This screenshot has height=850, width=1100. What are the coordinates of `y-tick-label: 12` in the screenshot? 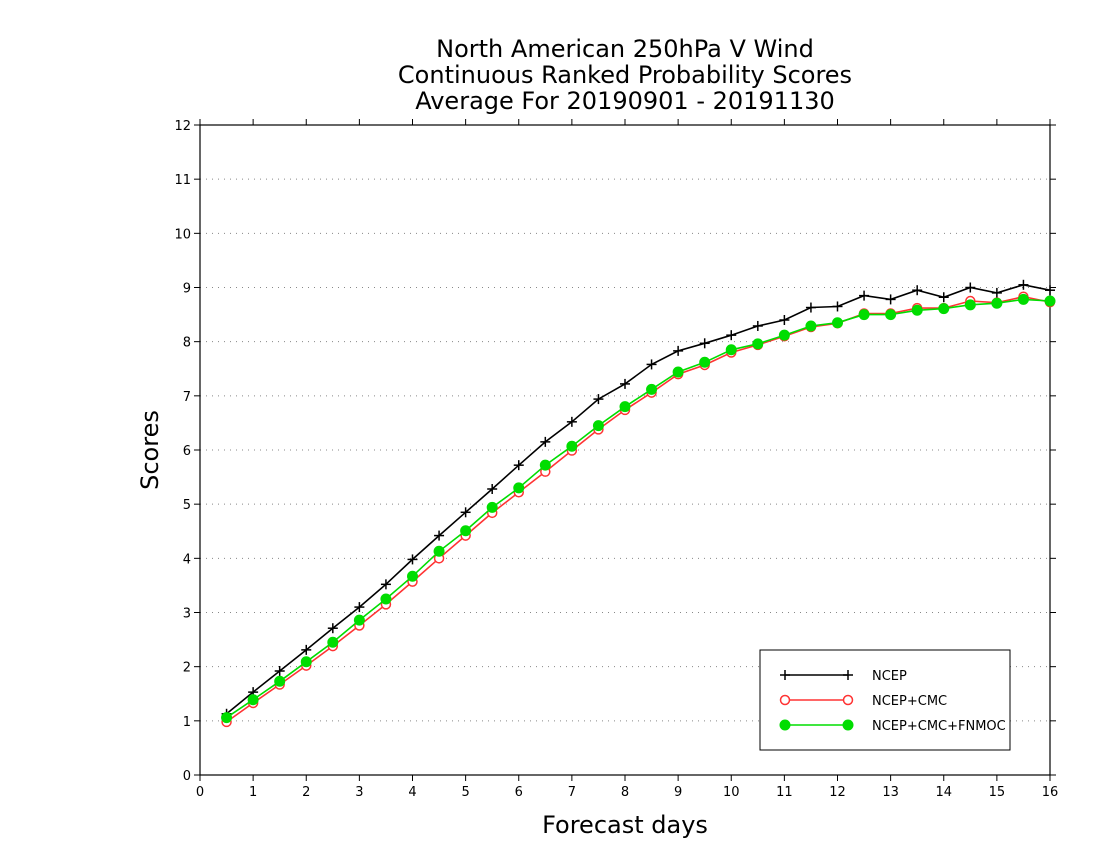 It's located at (182, 126).